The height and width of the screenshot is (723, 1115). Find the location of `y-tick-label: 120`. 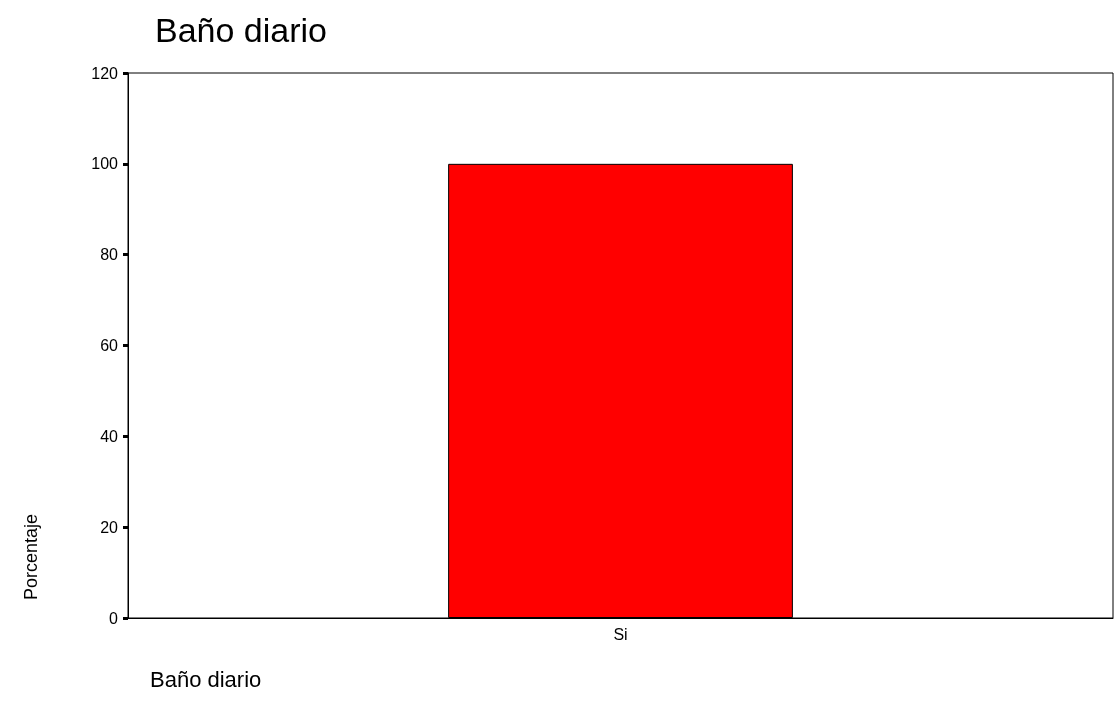

y-tick-label: 120 is located at coordinates (105, 73).